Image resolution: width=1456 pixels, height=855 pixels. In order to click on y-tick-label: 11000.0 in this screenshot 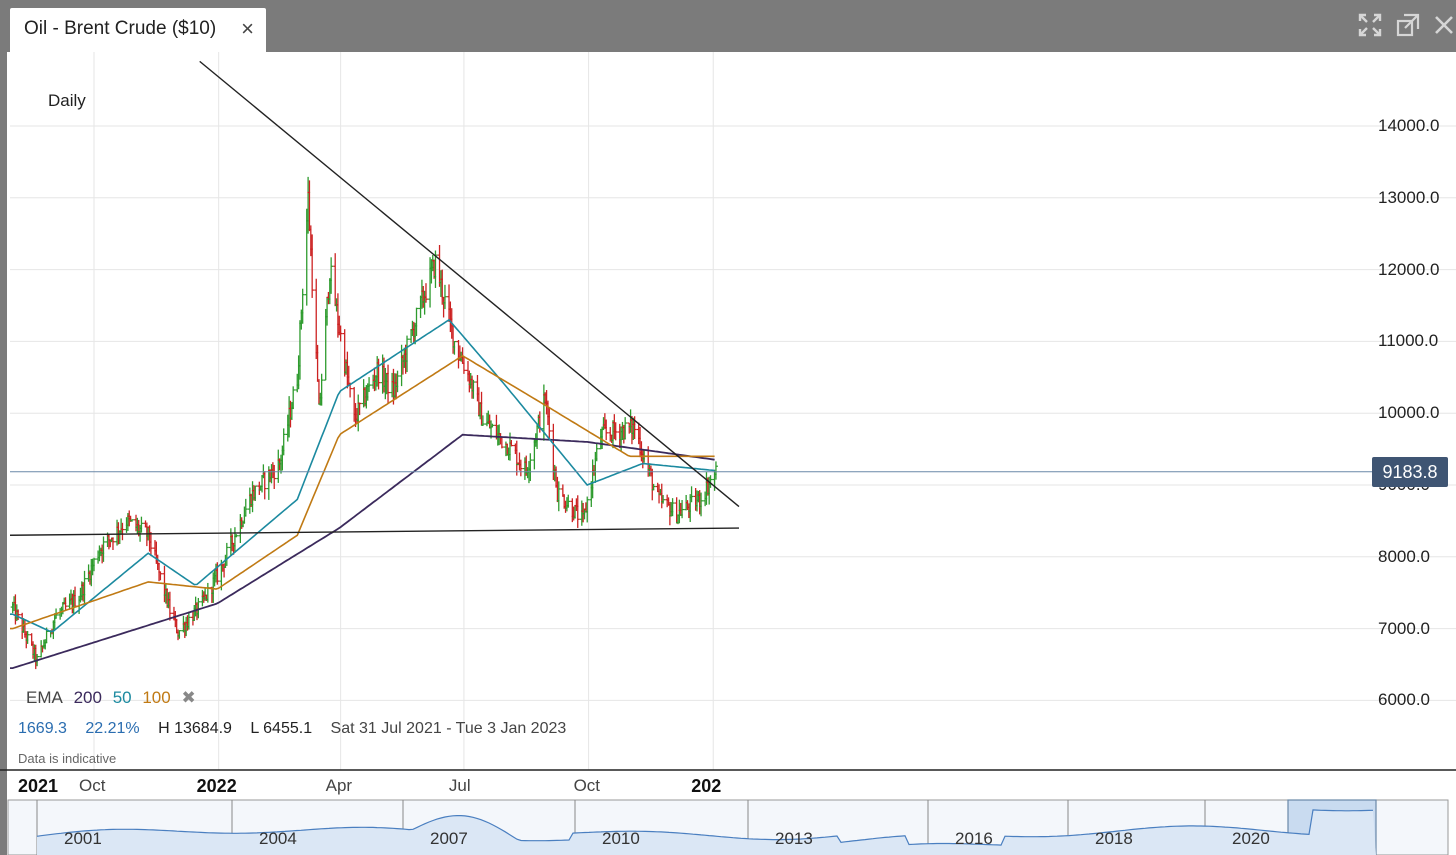, I will do `click(1408, 341)`.